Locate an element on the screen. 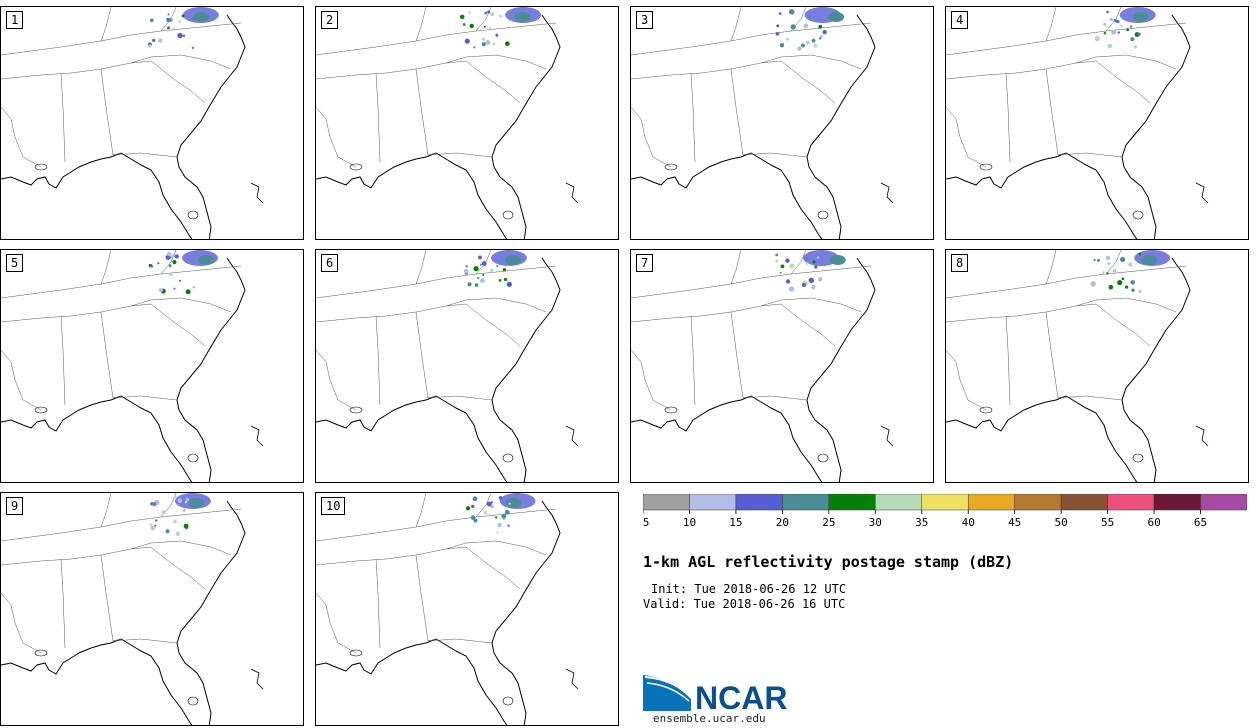 The width and height of the screenshot is (1260, 728). init-time: Init: Tue 2018-06-26 12 UTC is located at coordinates (749, 589).